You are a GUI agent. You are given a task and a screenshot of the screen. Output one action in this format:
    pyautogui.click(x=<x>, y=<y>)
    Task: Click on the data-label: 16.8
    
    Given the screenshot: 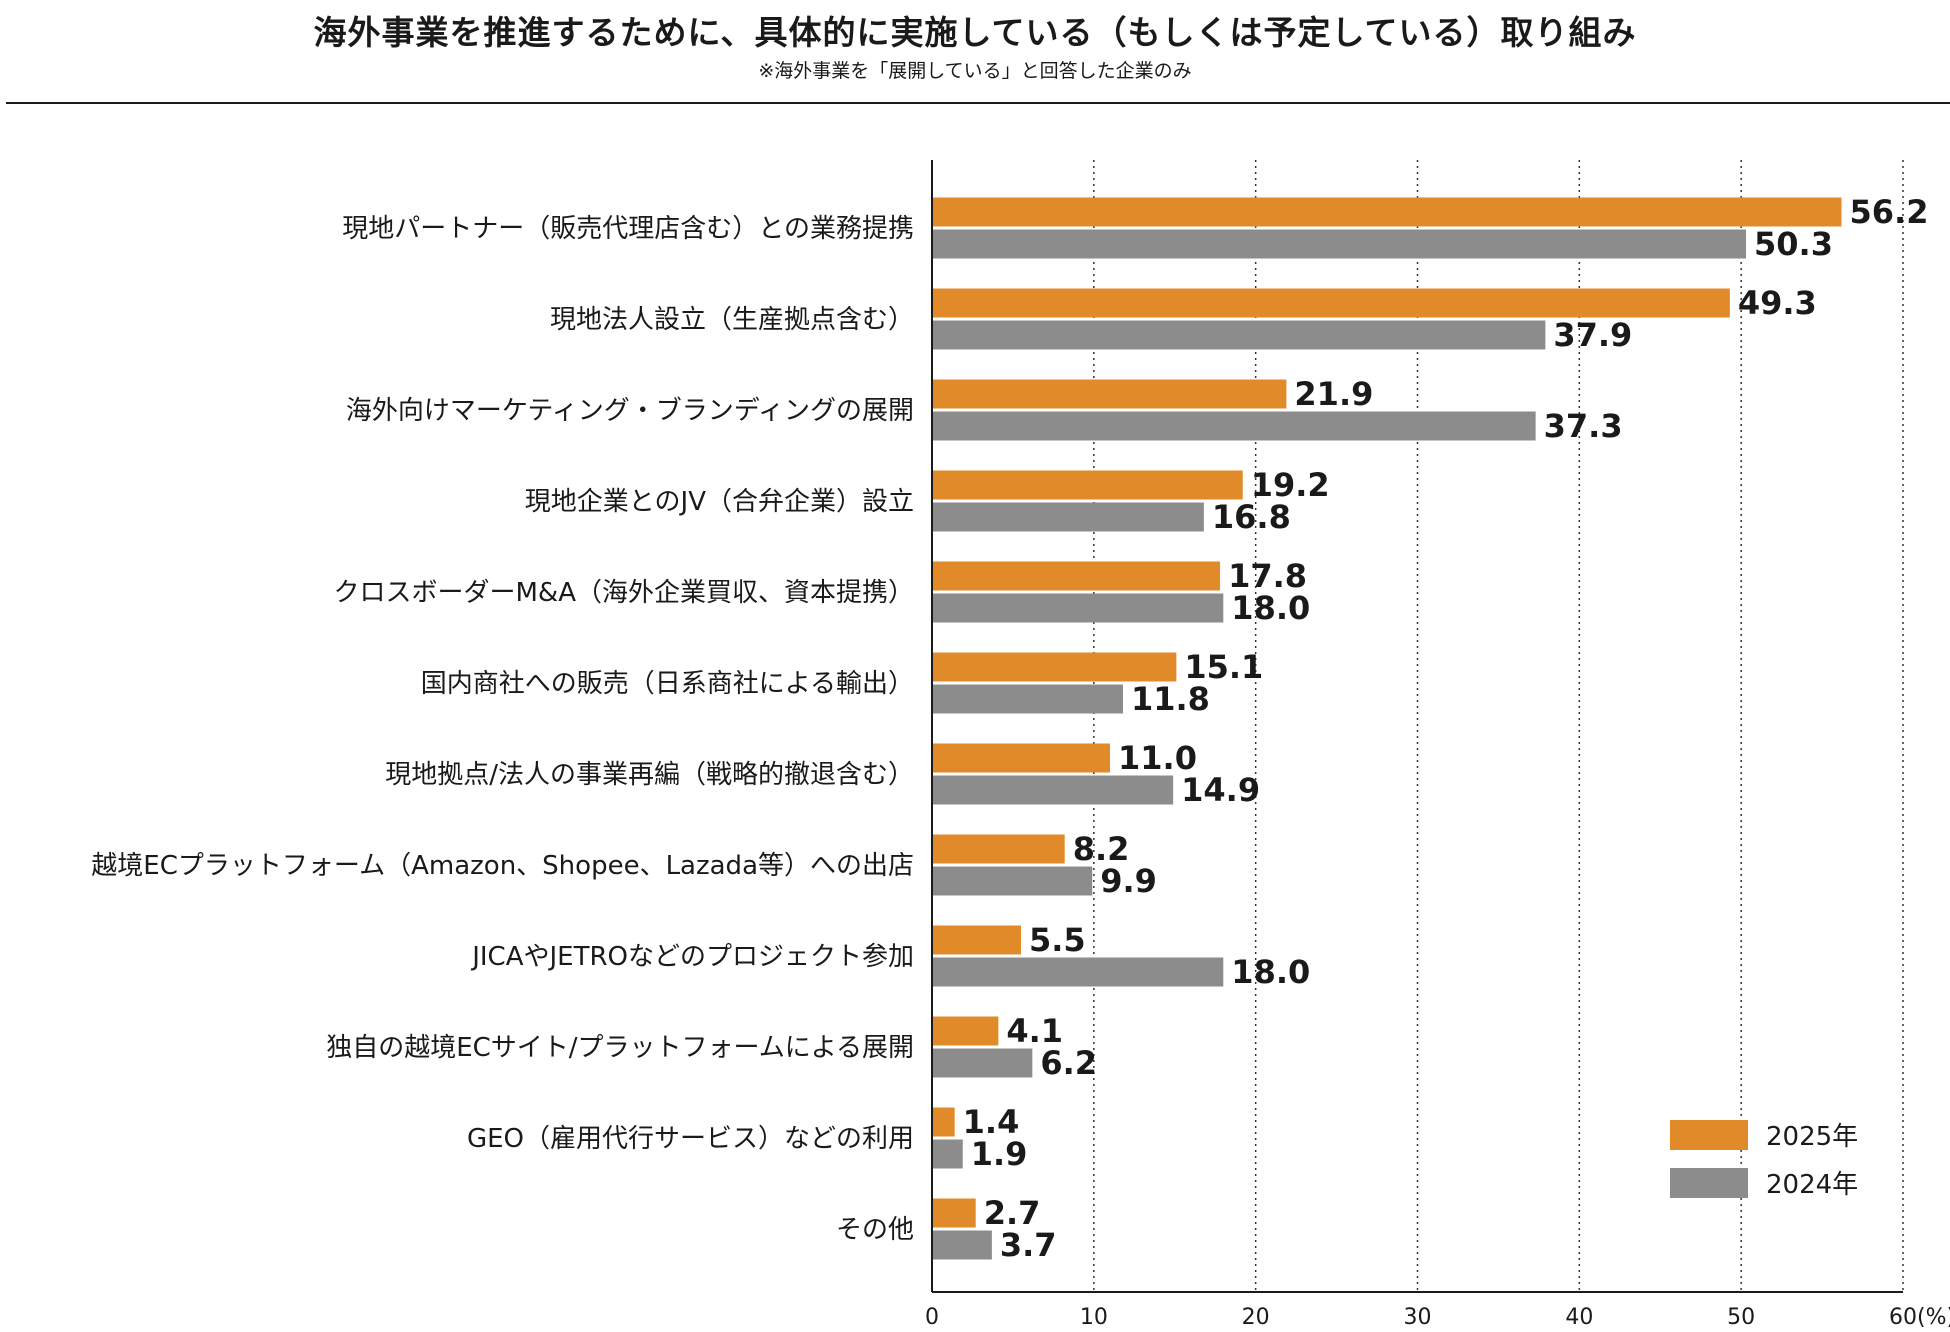 What is the action you would take?
    pyautogui.click(x=1251, y=517)
    